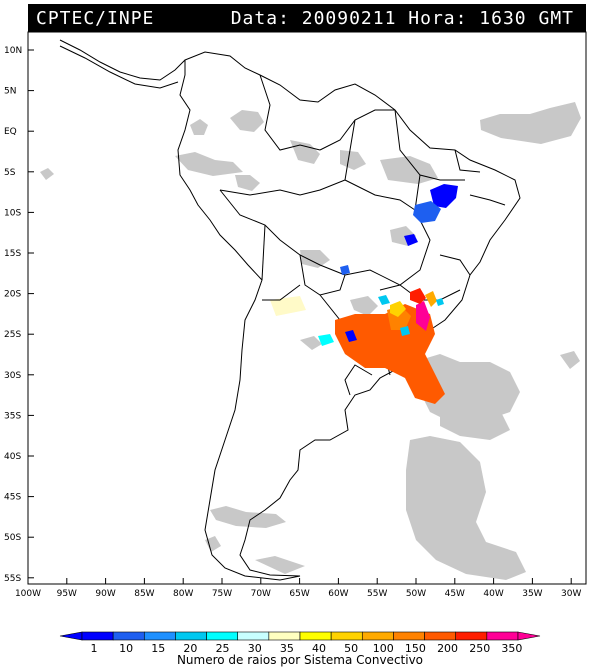 The width and height of the screenshot is (600, 670). I want to click on latitude-labels: 10N 5N EQ 5S 10S 15S 20S 25S 30S 35S 40S 45S 50S 55S, so click(19, 315).